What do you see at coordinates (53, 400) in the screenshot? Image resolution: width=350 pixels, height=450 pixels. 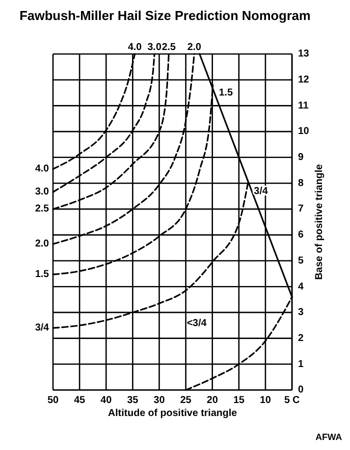 I see `x-tick-label: 50` at bounding box center [53, 400].